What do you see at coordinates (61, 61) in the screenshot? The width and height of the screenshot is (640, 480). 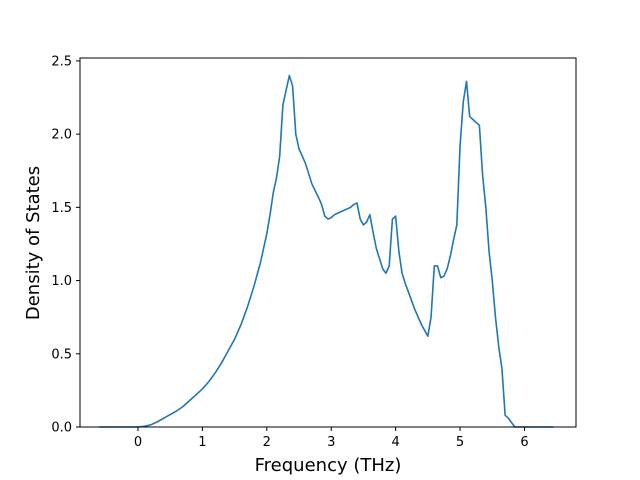 I see `y-tick-label: 2.5` at bounding box center [61, 61].